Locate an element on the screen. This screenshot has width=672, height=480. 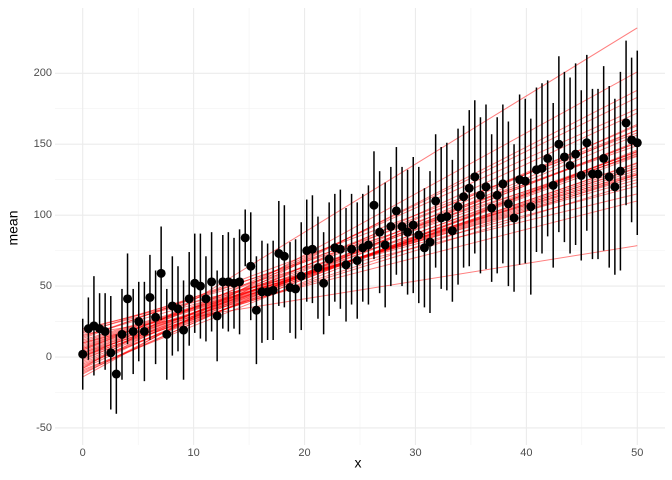
y-tick-label: 0 is located at coordinates (49, 357).